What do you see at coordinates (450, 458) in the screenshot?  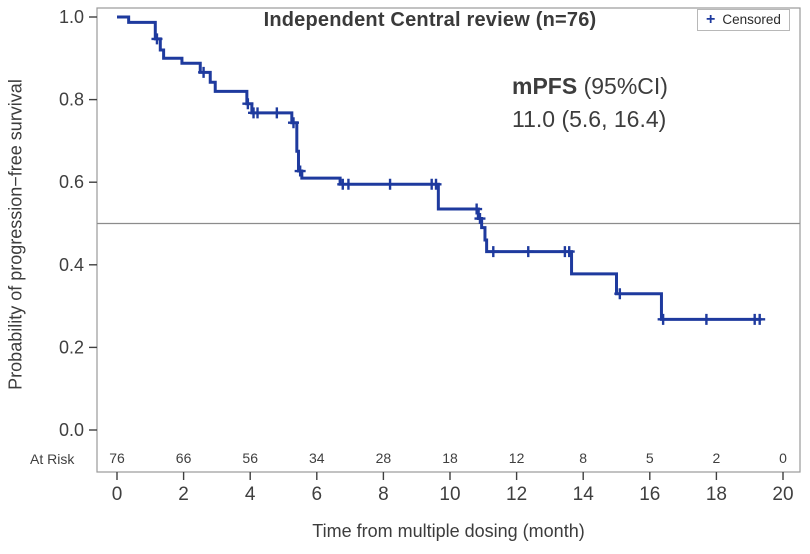 I see `at-risk-count: 18` at bounding box center [450, 458].